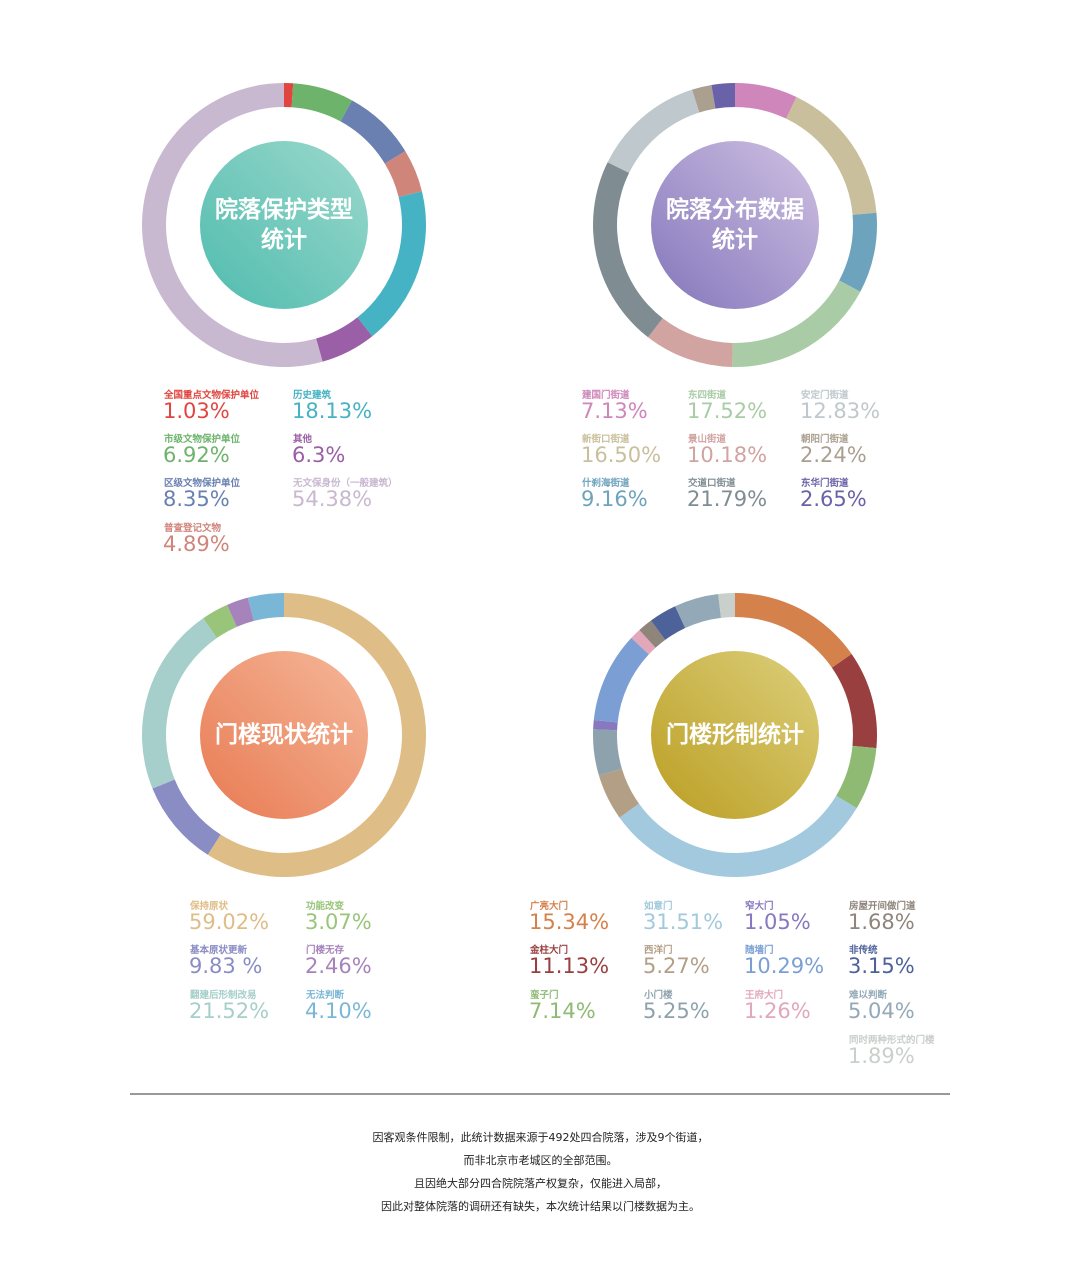 Image resolution: width=1081 pixels, height=1287 pixels. Describe the element at coordinates (196, 544) in the screenshot. I see `value-label: 4.89%` at that location.